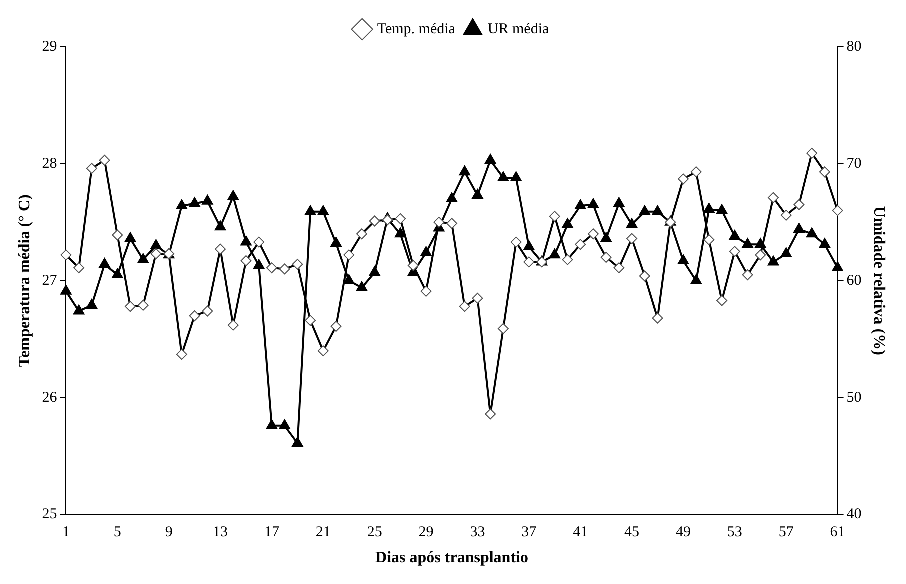 This screenshot has height=584, width=906. I want to click on x-tick-label: 25, so click(374, 532).